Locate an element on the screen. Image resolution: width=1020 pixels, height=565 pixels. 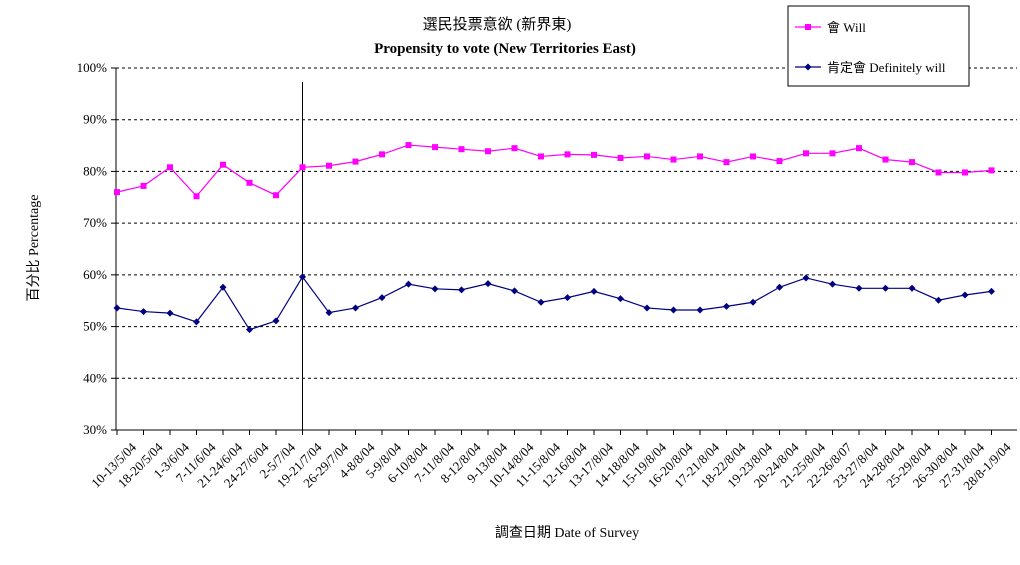
y-tick-label: 100% is located at coordinates (92, 67).